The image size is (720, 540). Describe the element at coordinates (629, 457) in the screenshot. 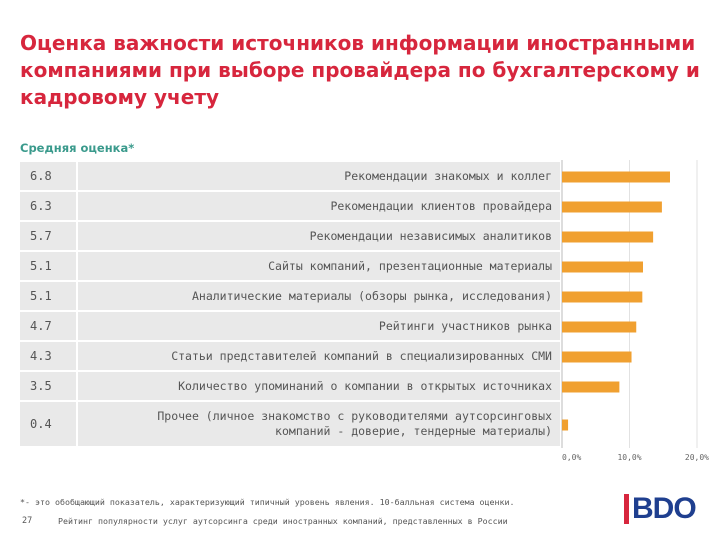

I see `x-tick-label: 10,0%` at that location.